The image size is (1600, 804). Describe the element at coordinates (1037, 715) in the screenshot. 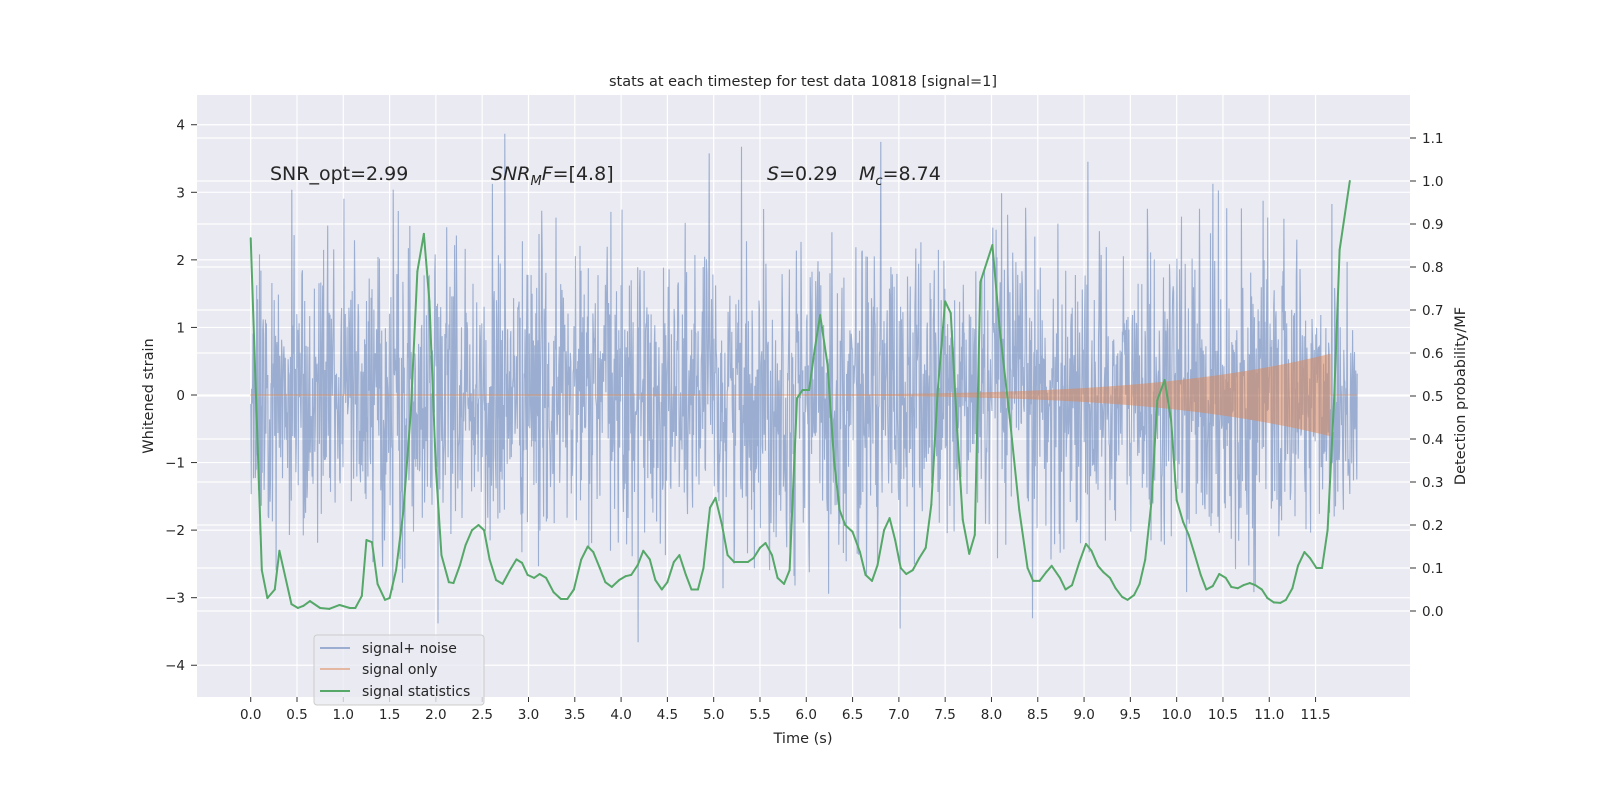

I see `x-tick-label: 8.5` at that location.